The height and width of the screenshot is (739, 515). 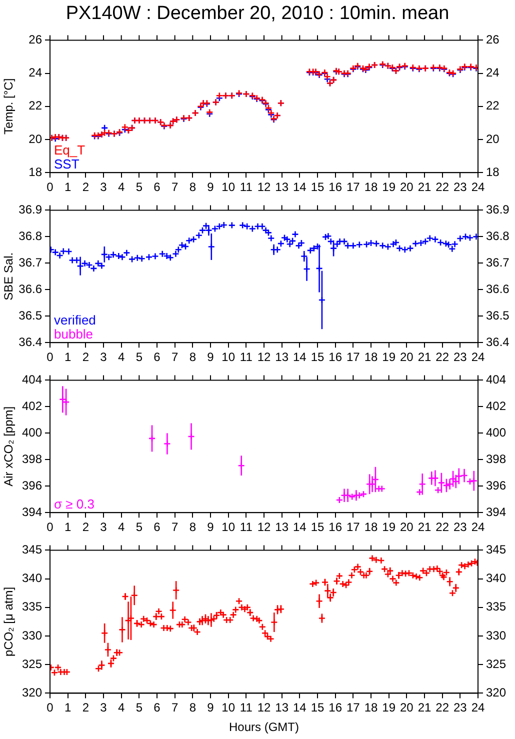 What do you see at coordinates (9, 621) in the screenshot?
I see `y-axis-title: pCO₂ [μ atm]` at bounding box center [9, 621].